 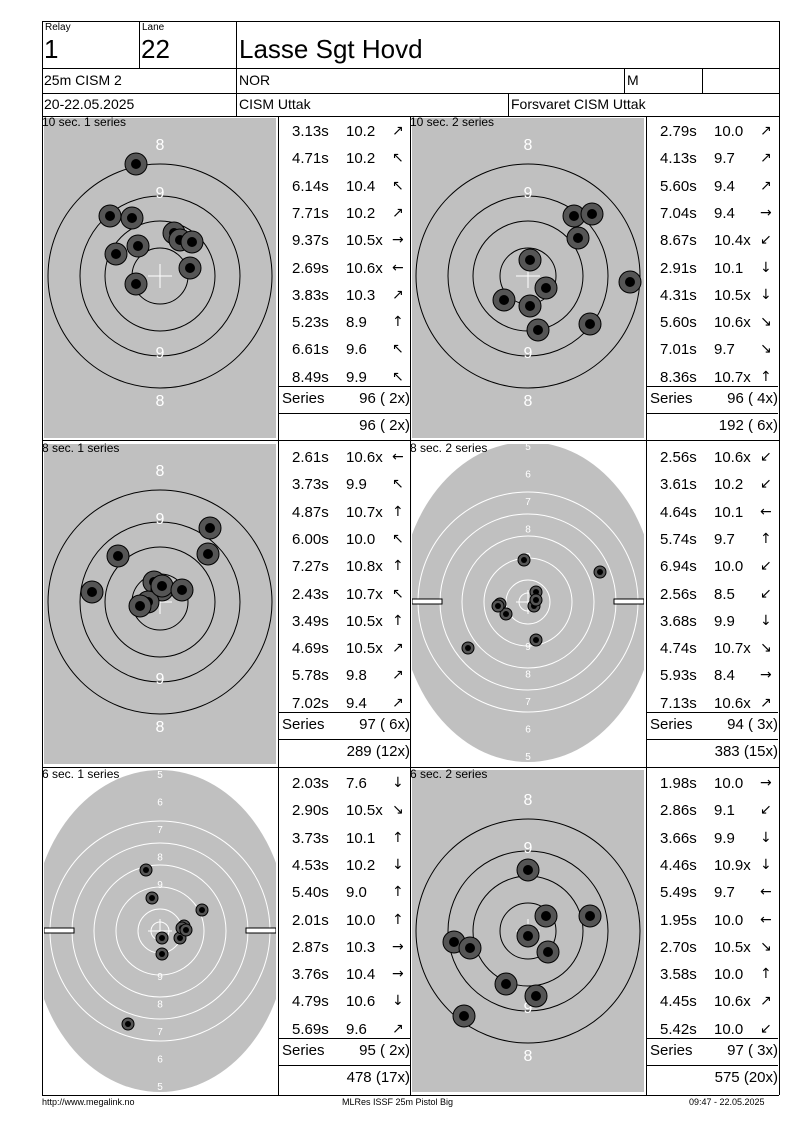 What do you see at coordinates (726, 186) in the screenshot?
I see `shot-row: 5.60s 9.4 ↗` at bounding box center [726, 186].